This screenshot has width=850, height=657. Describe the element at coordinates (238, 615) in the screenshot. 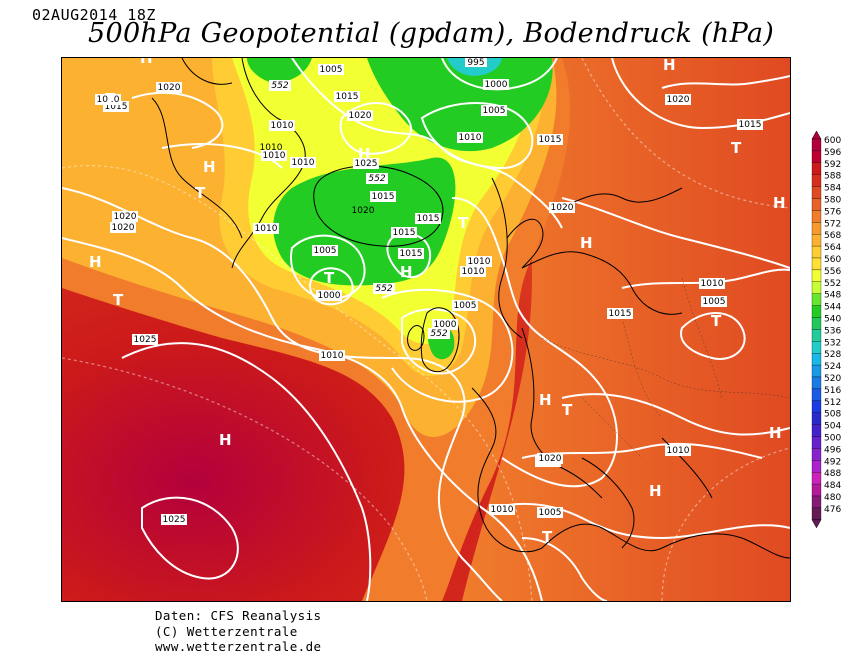

I see `credits-source: Daten: CFS Reanalysis` at that location.